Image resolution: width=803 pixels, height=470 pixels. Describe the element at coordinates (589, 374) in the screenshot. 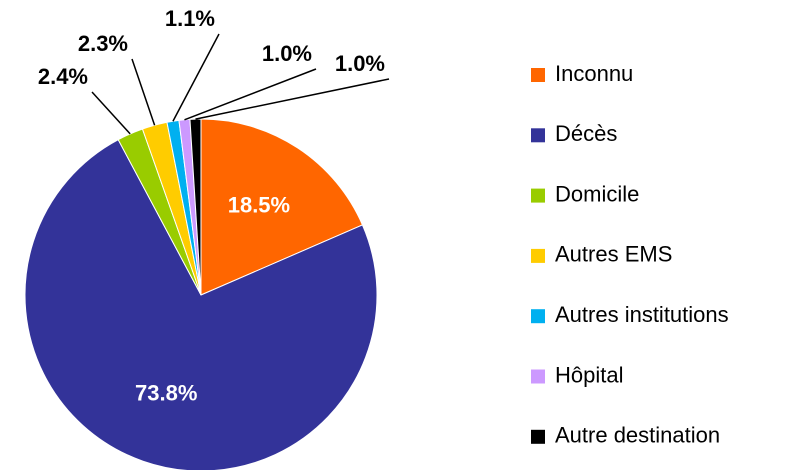

I see `legend-label: Hôpital` at that location.